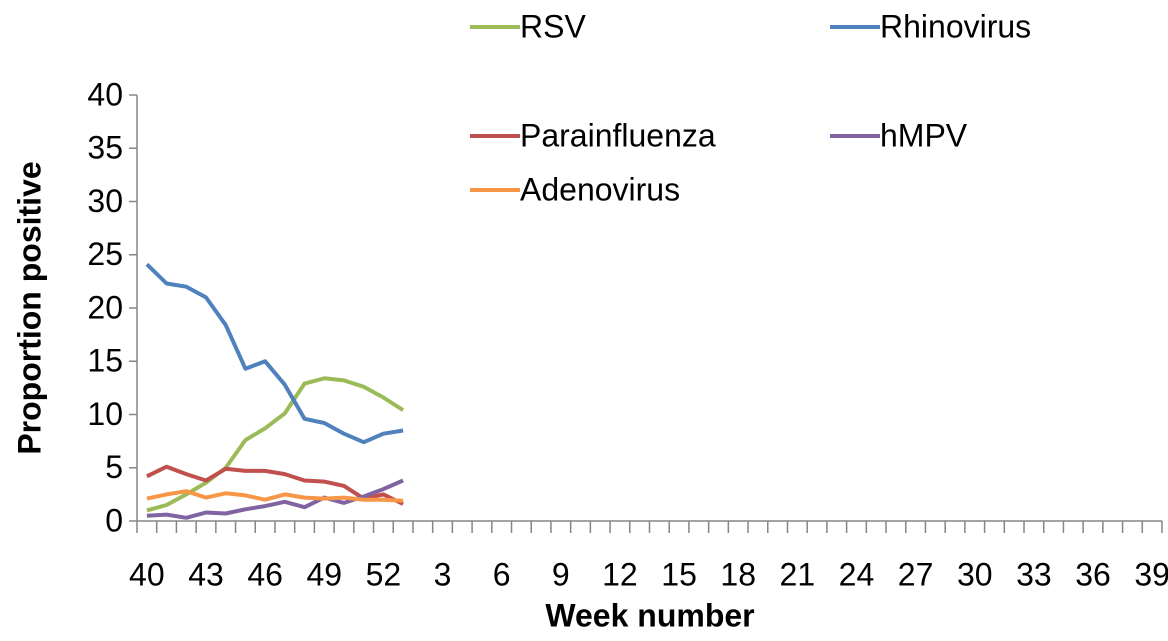 This screenshot has height=641, width=1168. What do you see at coordinates (798, 574) in the screenshot?
I see `x-tick-label: 21` at bounding box center [798, 574].